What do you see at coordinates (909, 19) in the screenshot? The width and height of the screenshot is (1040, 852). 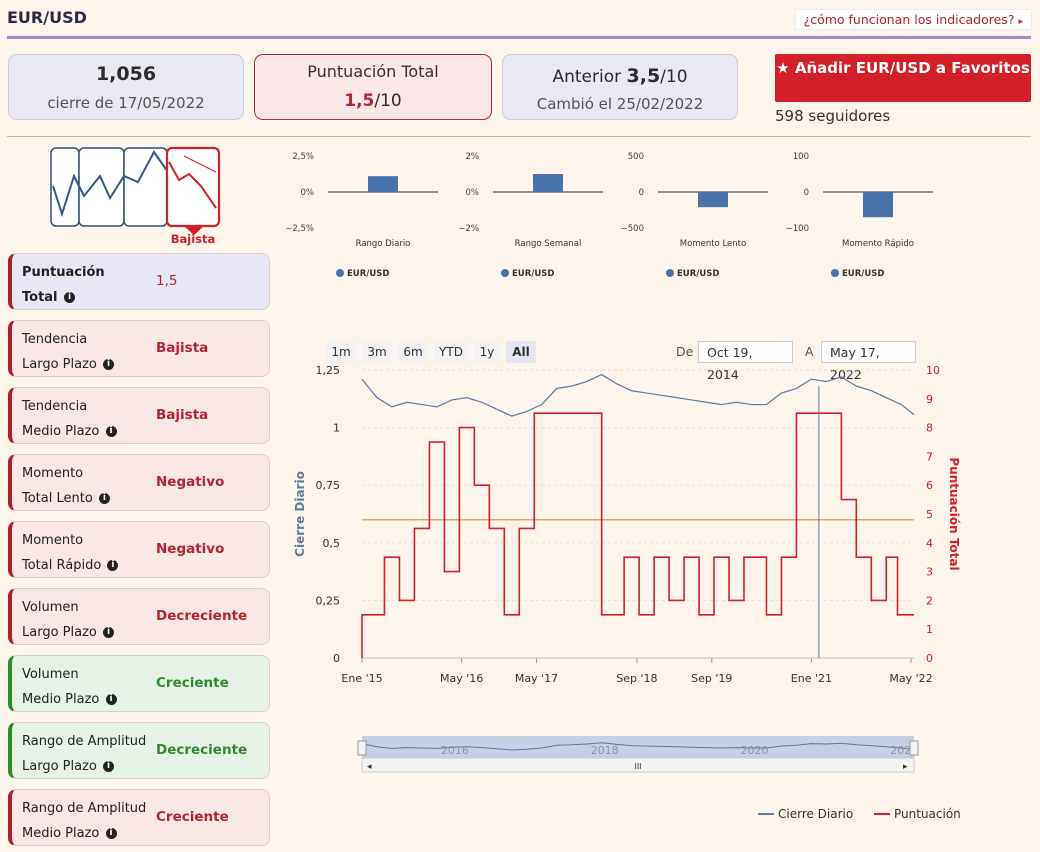 I see `help-link-label: ¿cómo funcionan los indicadores?` at bounding box center [909, 19].